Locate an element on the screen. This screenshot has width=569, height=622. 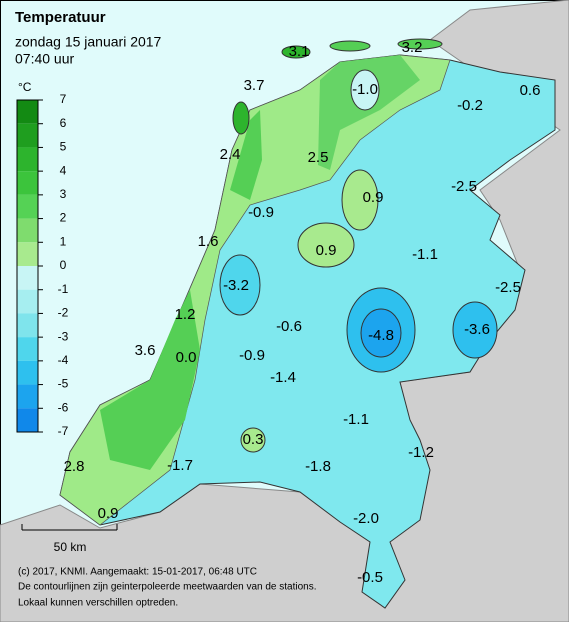
legend-tick-label: 1 is located at coordinates (63, 241).